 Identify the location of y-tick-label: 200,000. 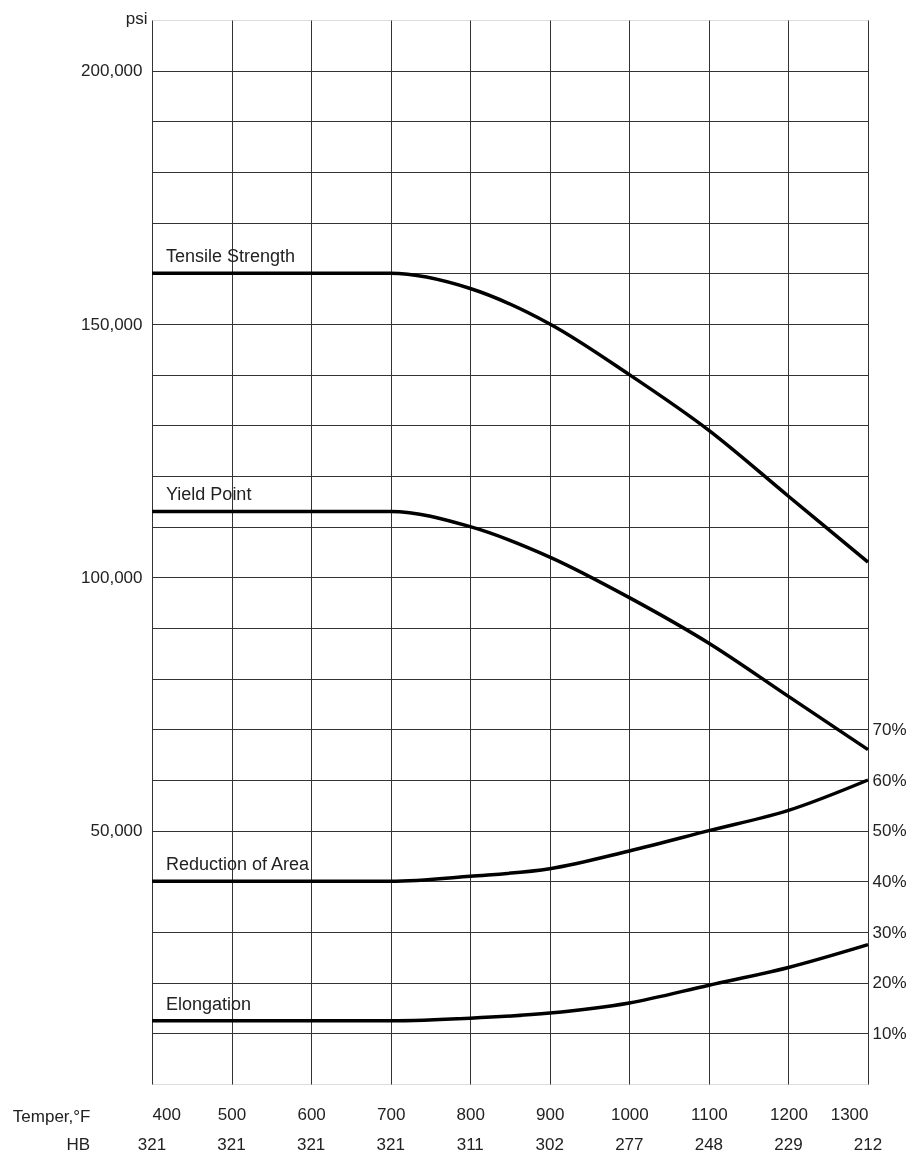
(112, 71).